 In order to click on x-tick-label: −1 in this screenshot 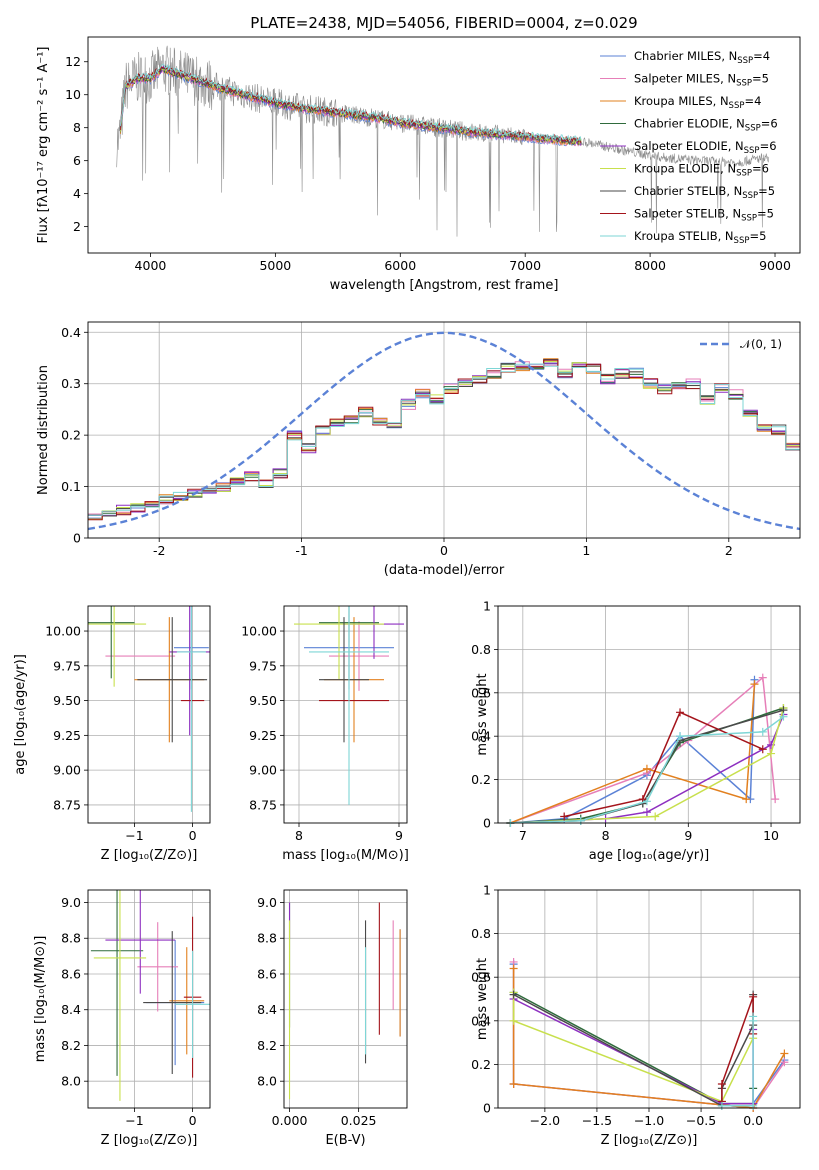, I will do `click(134, 835)`.